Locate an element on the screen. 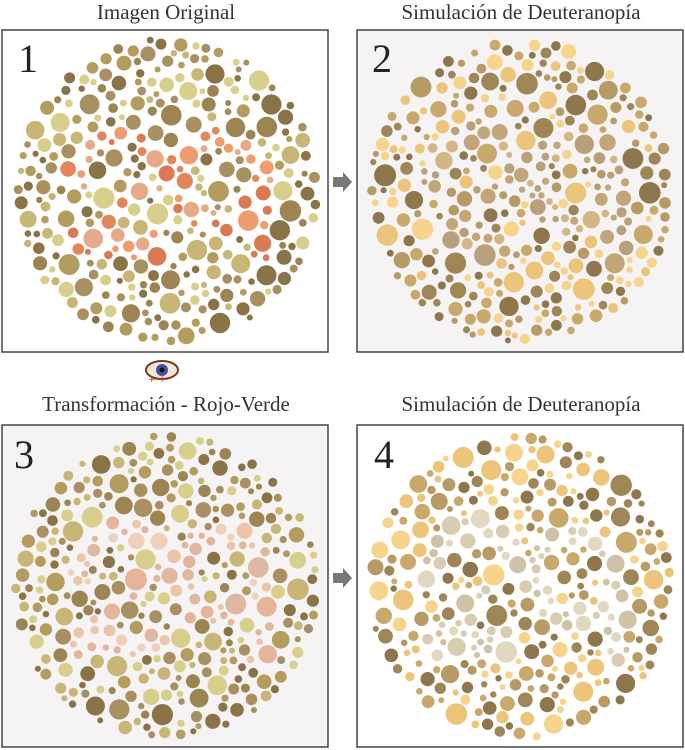 The height and width of the screenshot is (750, 685). panel-title: Imagen Original is located at coordinates (166, 12).